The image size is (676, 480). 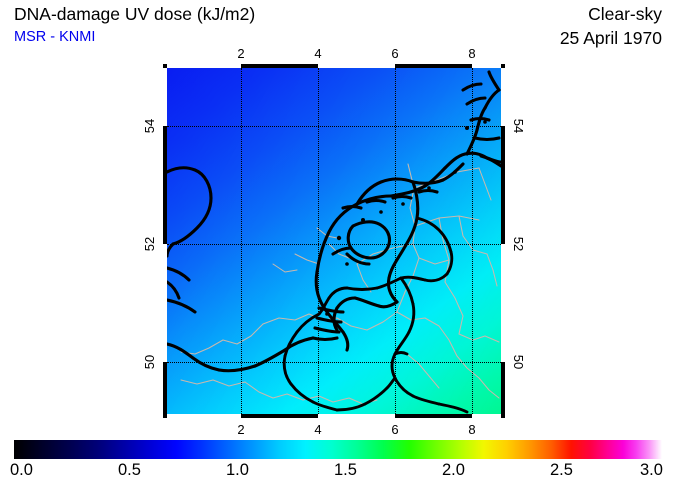 I want to click on axis-label-lat-left: 50, so click(x=150, y=362).